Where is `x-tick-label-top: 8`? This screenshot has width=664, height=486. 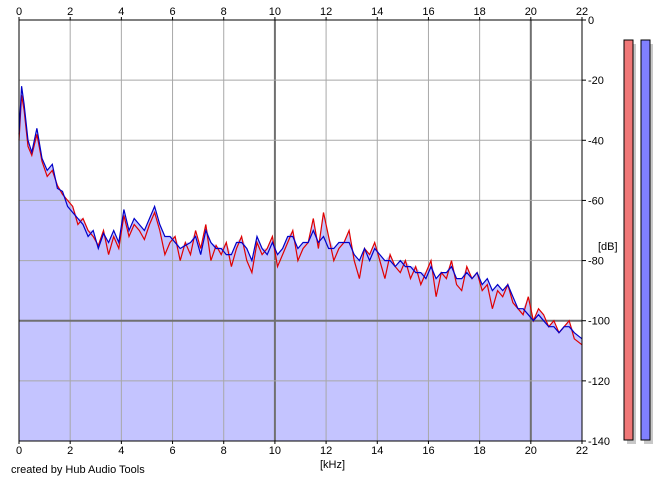
x-tick-label-top: 8 is located at coordinates (224, 12).